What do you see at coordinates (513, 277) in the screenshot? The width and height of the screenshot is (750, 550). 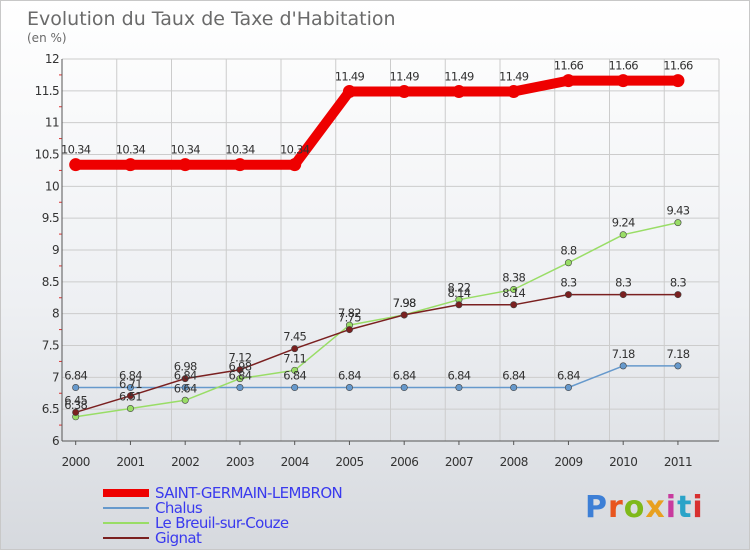 I see `data-label-2: 8.38` at bounding box center [513, 277].